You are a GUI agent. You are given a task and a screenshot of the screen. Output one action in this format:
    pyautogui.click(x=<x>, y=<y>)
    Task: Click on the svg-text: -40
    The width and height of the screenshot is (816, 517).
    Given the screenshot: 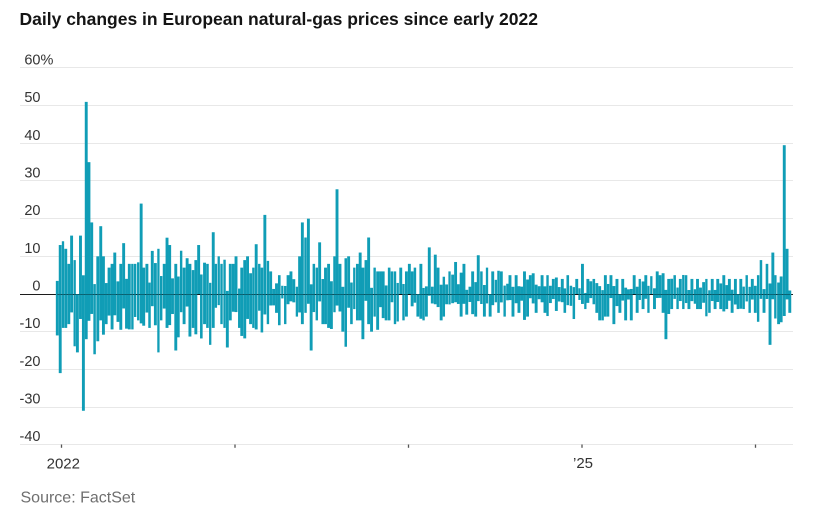 What is the action you would take?
    pyautogui.click(x=30, y=437)
    